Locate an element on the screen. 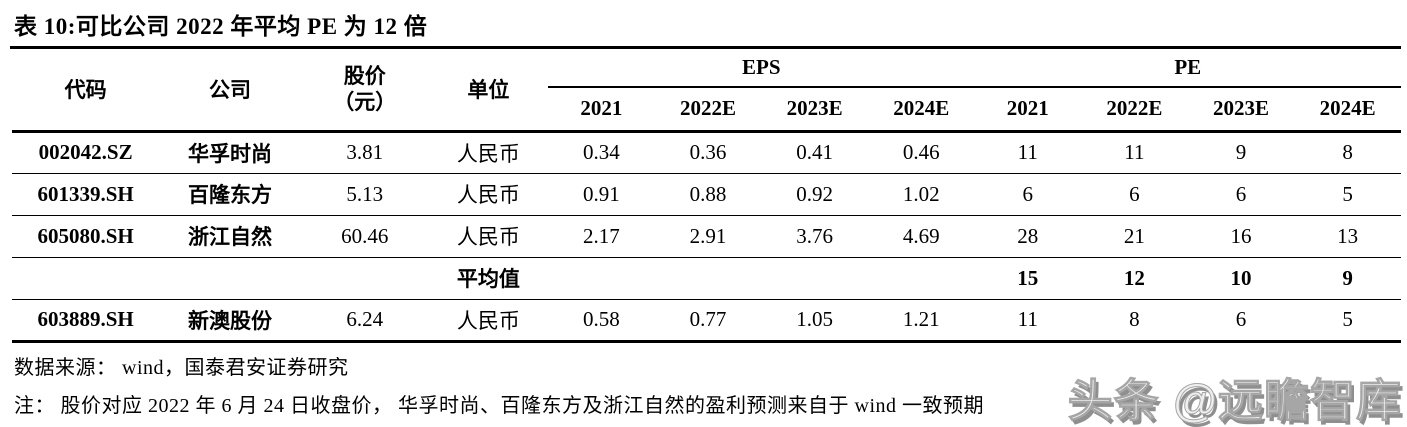  cell-eps-2024e: 1.21 is located at coordinates (921, 321).